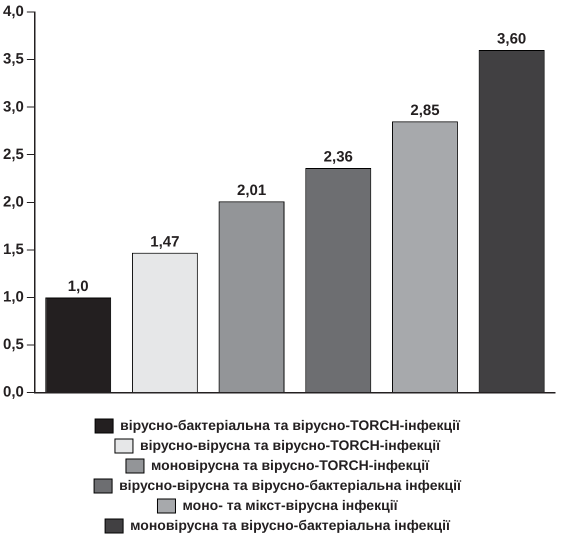 This screenshot has height=543, width=585. Describe the element at coordinates (13, 59) in the screenshot. I see `y-tick-label: 3,5` at that location.